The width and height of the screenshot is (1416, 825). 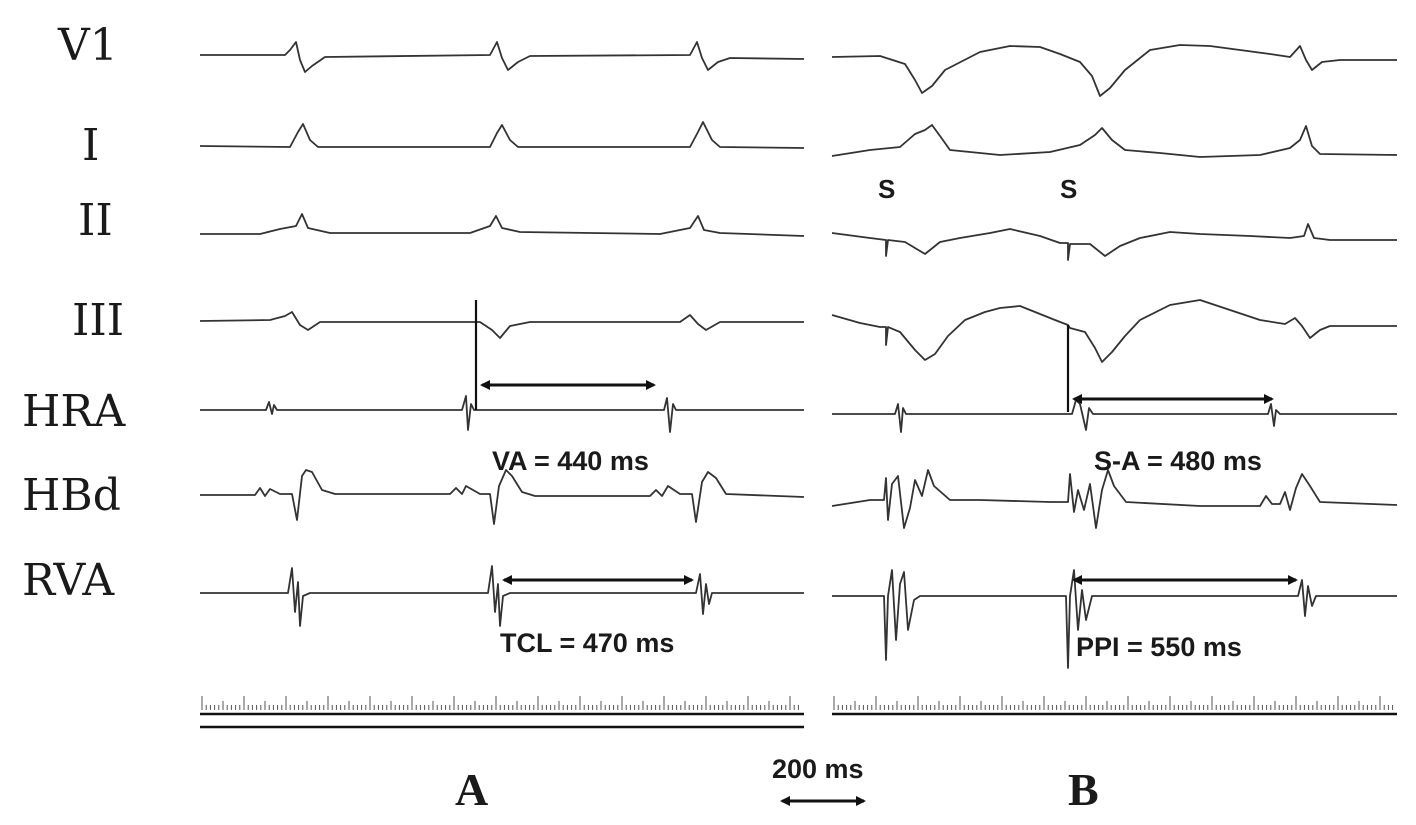 I want to click on trace-b-rva, so click(x=1114, y=619).